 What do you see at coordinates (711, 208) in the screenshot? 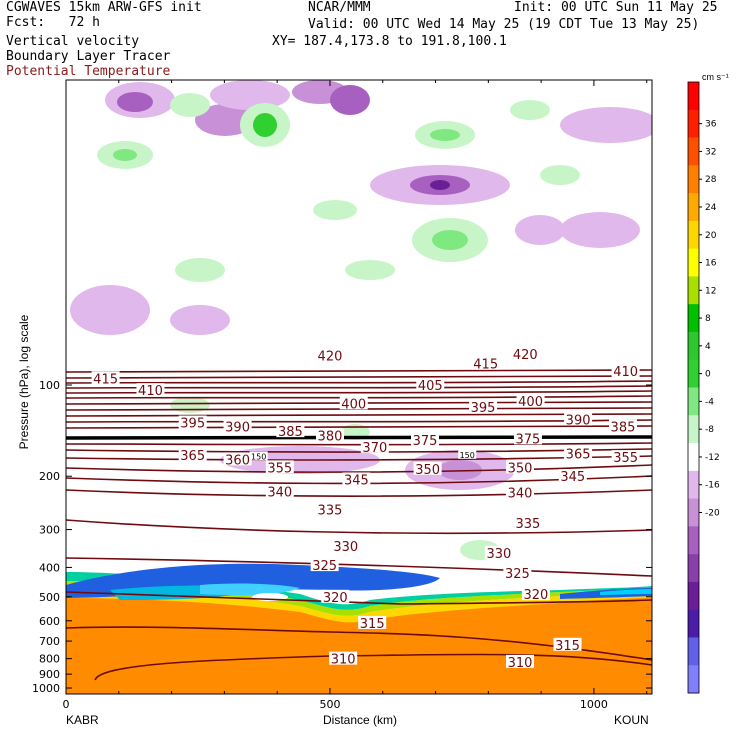
I see `colorbar-tick-label: 24` at bounding box center [711, 208].